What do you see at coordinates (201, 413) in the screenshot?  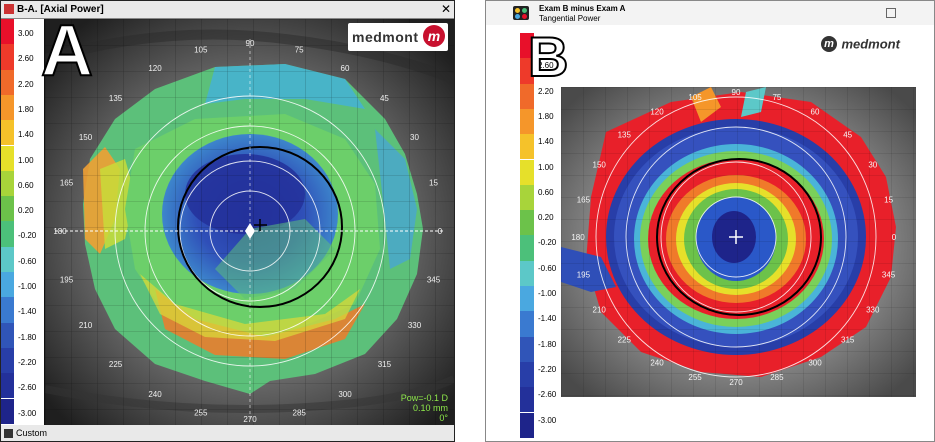 I see `angle-label: 255` at bounding box center [201, 413].